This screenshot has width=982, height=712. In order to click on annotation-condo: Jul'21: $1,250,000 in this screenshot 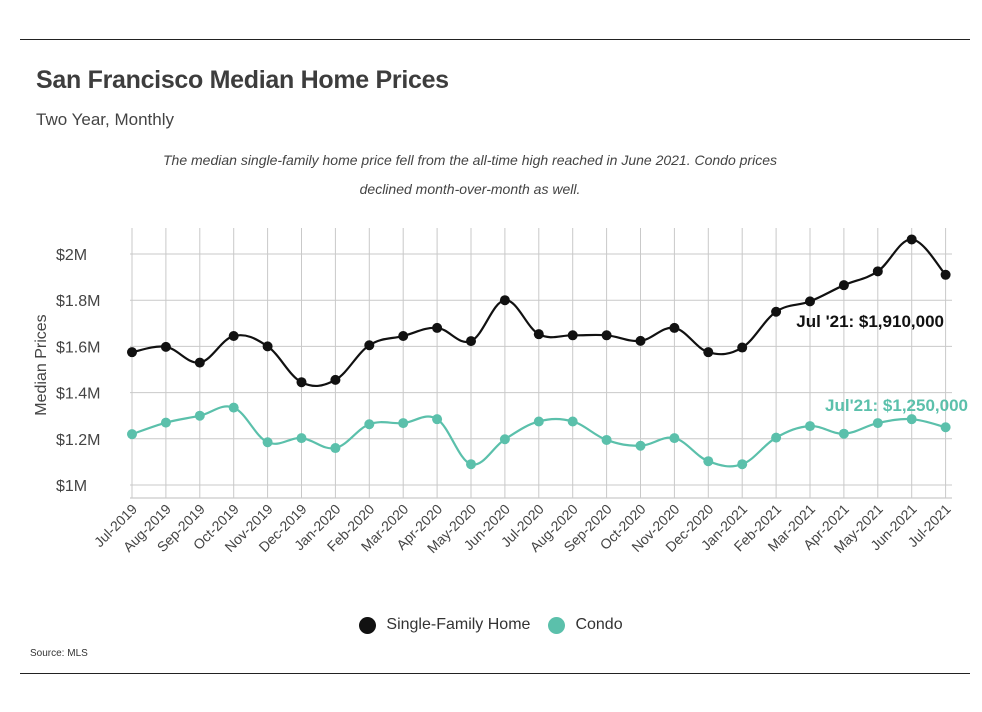, I will do `click(896, 405)`.